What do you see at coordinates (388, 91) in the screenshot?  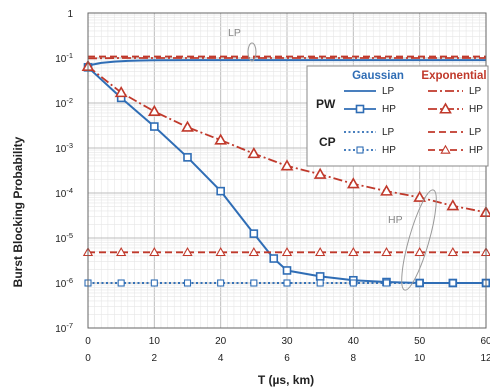 I see `legend-pw-gauss-lp: LP` at bounding box center [388, 91].